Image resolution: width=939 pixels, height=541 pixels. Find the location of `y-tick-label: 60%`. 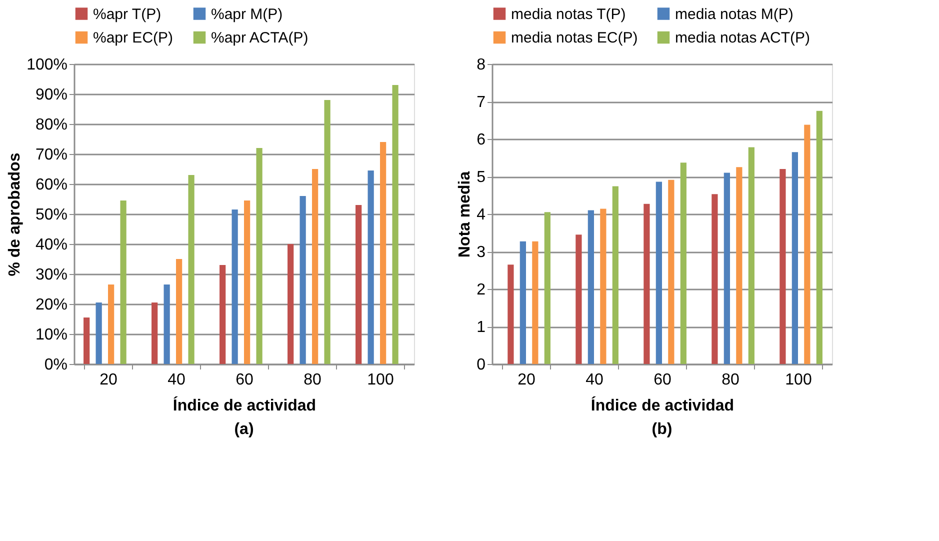

y-tick-label: 60% is located at coordinates (51, 185).